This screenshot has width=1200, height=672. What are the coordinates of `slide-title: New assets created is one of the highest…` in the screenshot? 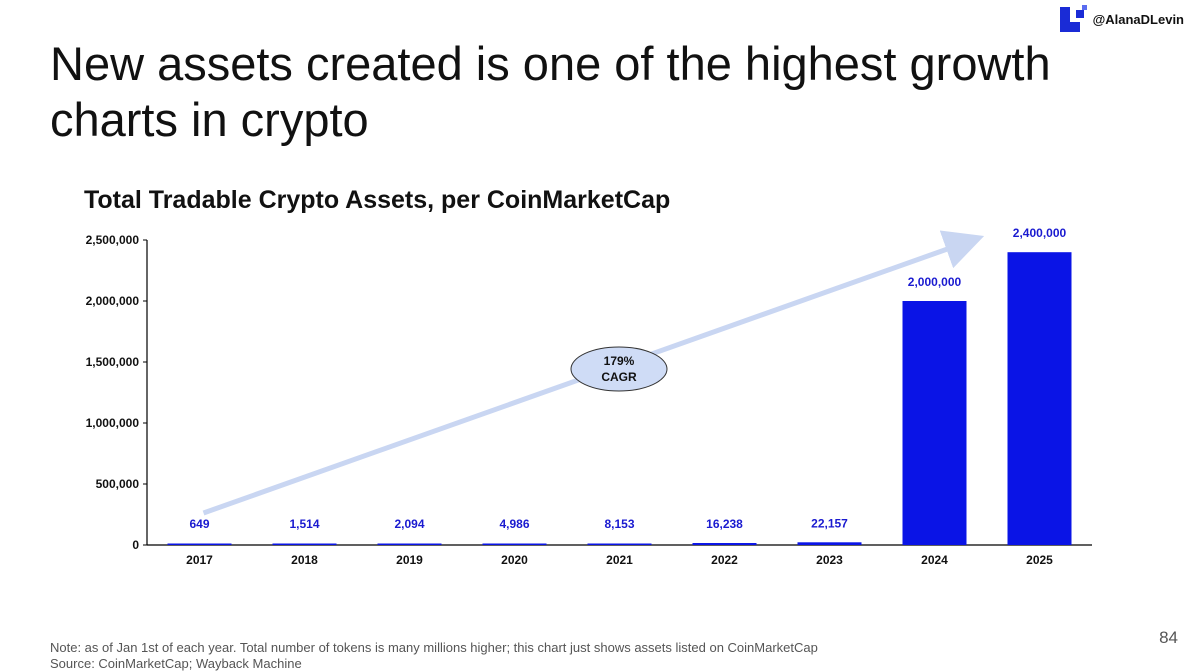 It's located at (550, 91).